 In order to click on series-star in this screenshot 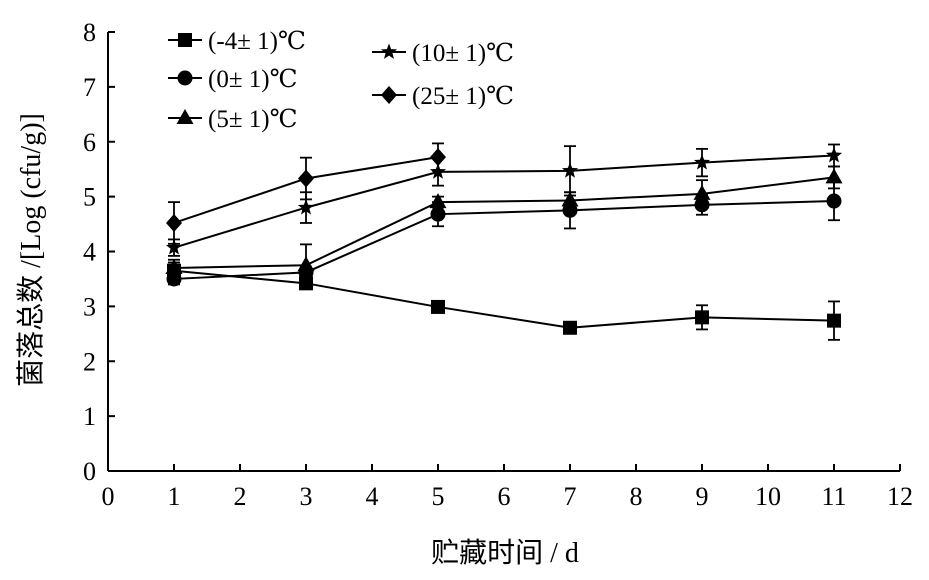, I will do `click(504, 200)`.